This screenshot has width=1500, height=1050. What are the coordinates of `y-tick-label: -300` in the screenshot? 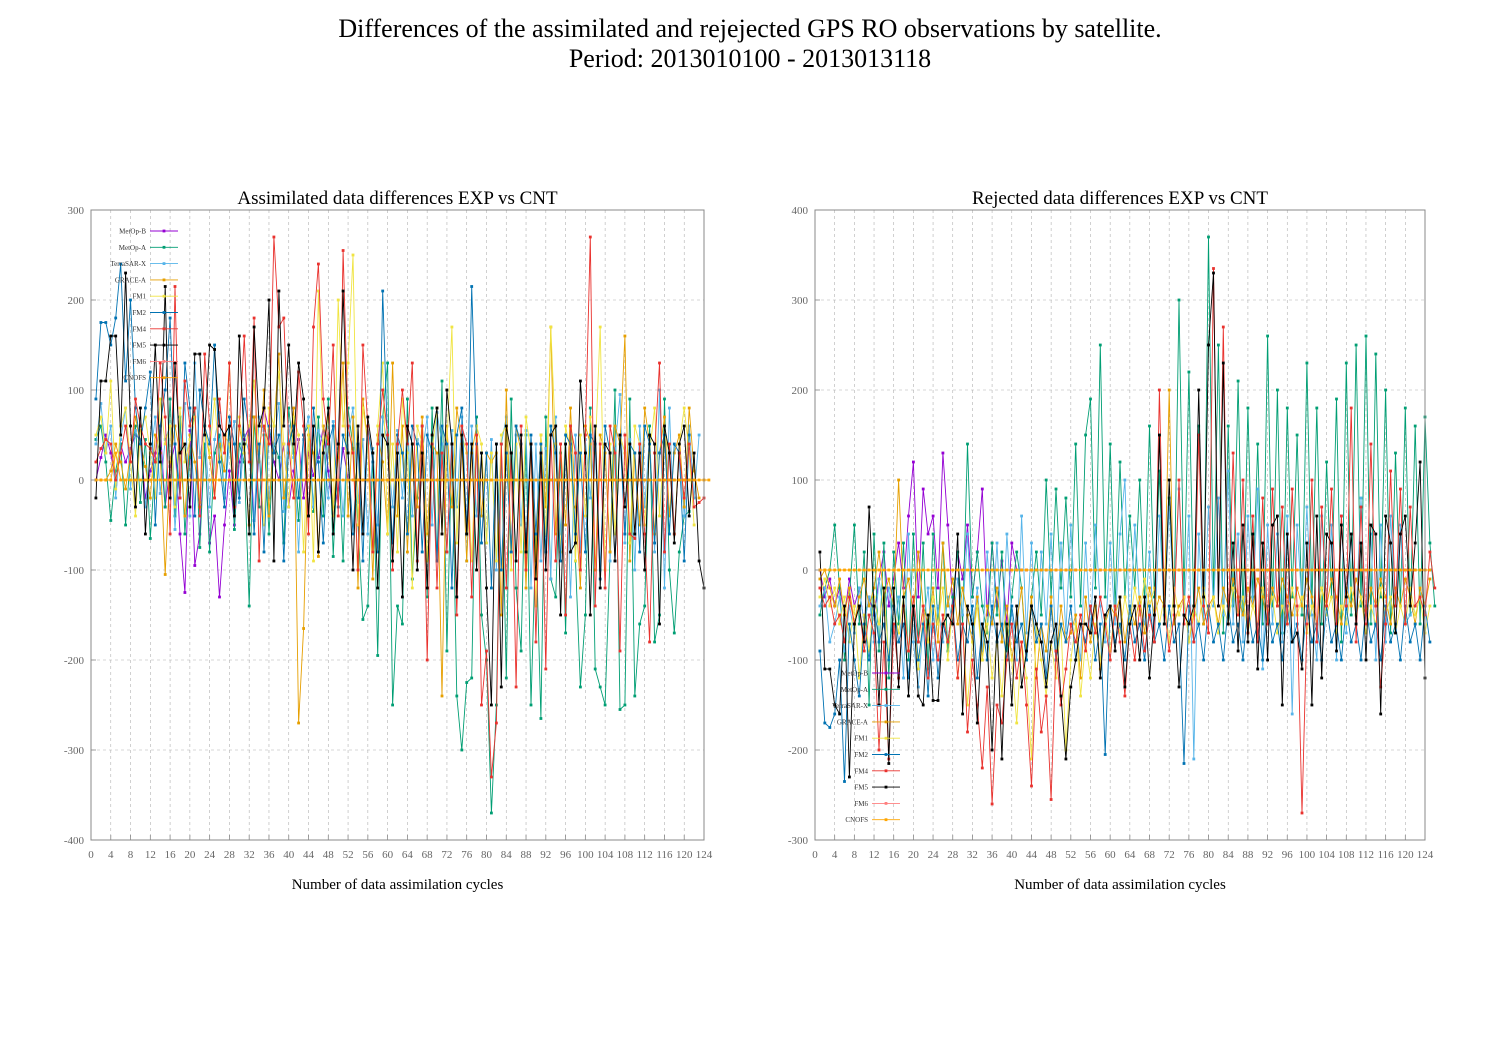 It's located at (74, 751).